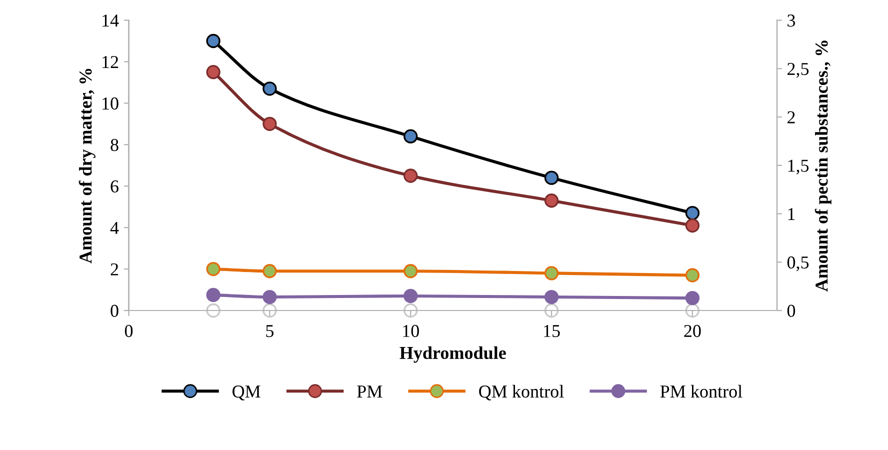  Describe the element at coordinates (128, 331) in the screenshot. I see `x-tick-label: 0` at that location.